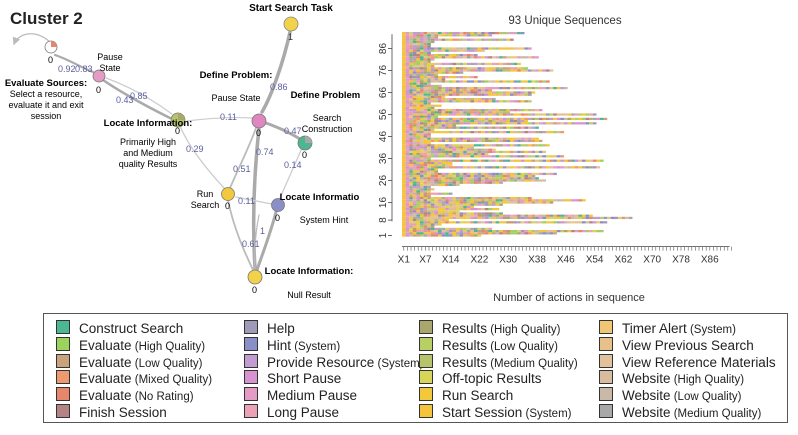 The height and width of the screenshot is (435, 798). What do you see at coordinates (291, 412) in the screenshot?
I see `legend-item: Long Pause` at bounding box center [291, 412].